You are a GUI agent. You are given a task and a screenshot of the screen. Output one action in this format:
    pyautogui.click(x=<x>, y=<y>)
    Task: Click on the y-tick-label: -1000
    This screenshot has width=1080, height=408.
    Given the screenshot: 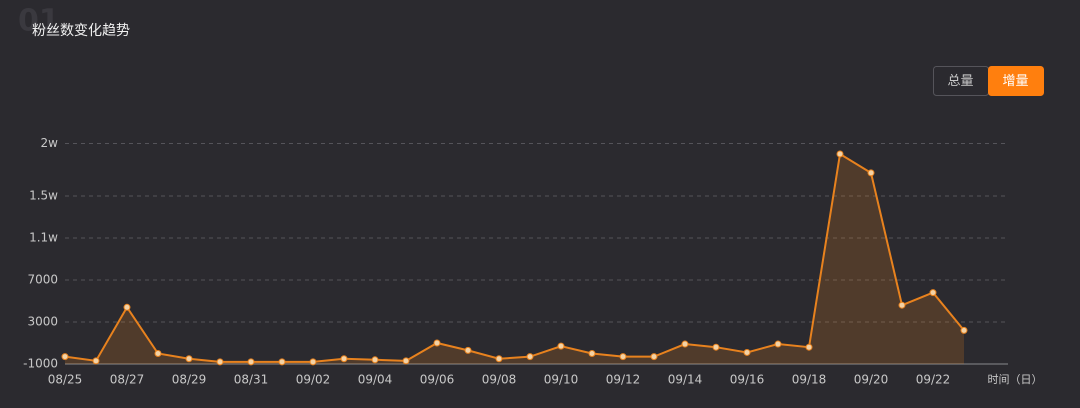 What is the action you would take?
    pyautogui.click(x=40, y=364)
    